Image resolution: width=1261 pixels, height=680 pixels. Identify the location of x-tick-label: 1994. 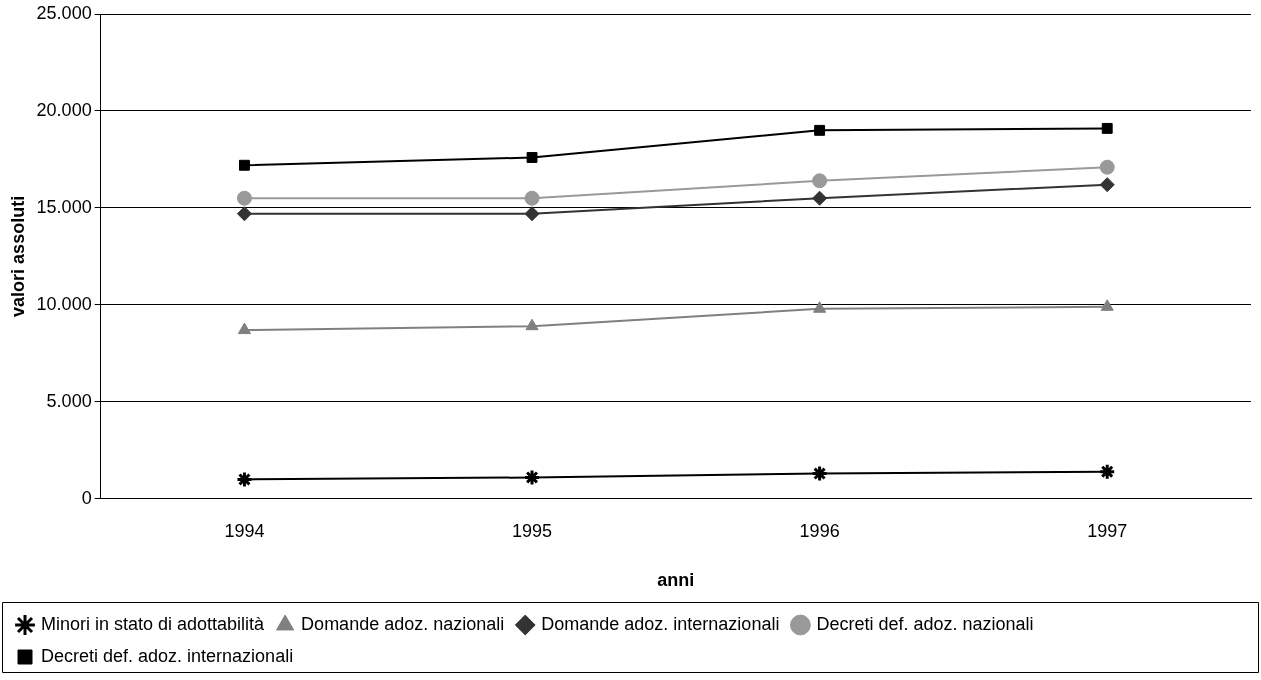
(244, 530).